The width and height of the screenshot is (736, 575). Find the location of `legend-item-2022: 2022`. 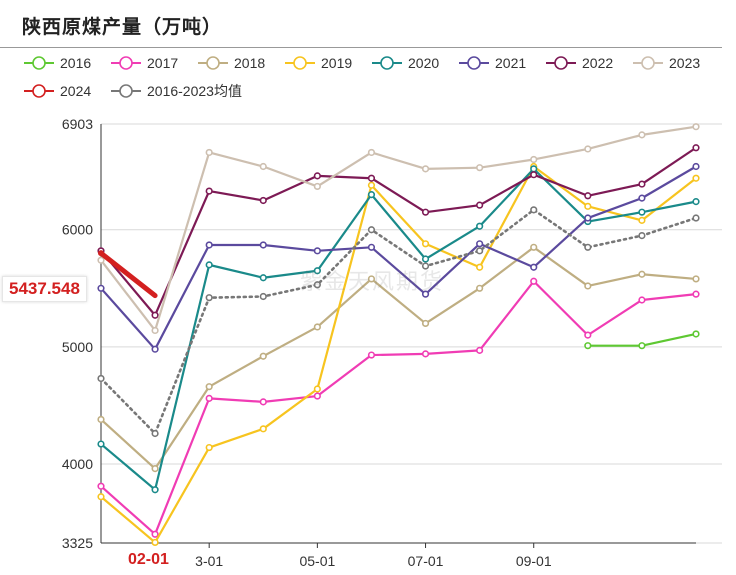

legend-item-2022: 2022 is located at coordinates (579, 63).